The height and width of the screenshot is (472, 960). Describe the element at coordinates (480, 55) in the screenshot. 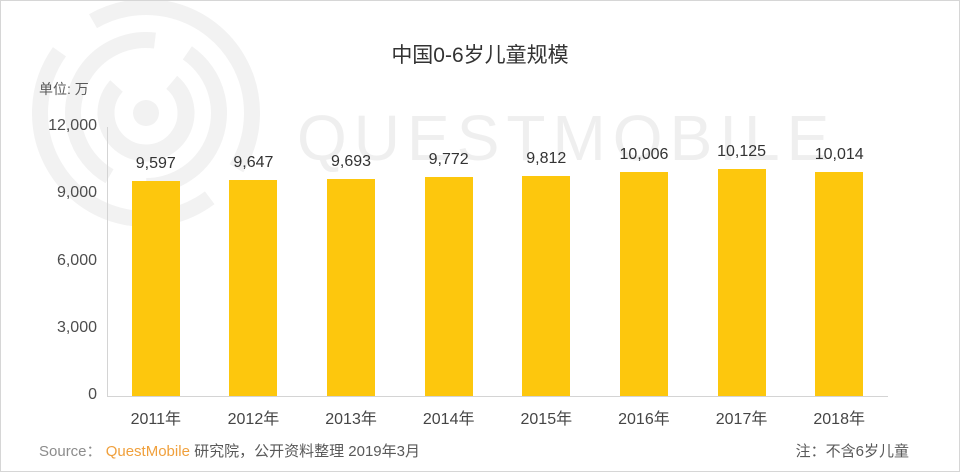

I see `chart-title: 中国0-6岁儿童规模` at that location.